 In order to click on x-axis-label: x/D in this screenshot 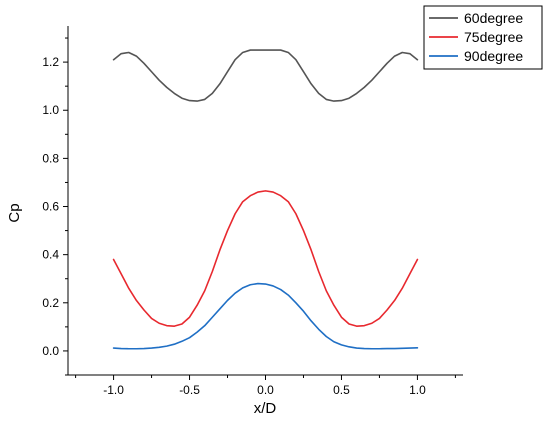, I will do `click(265, 408)`.